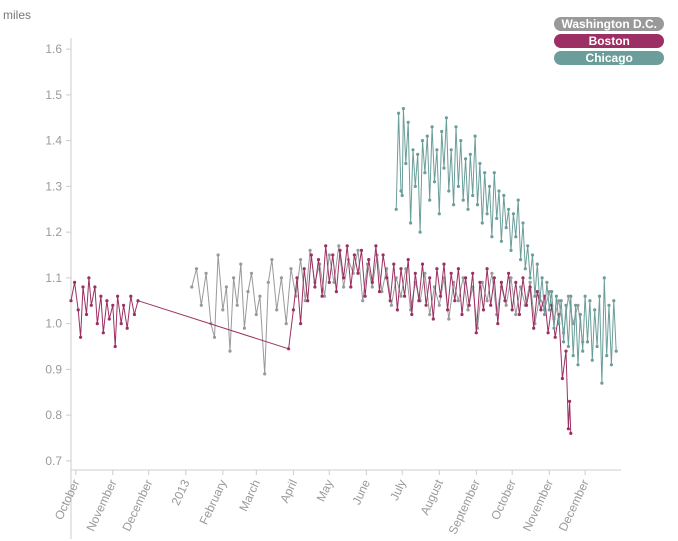 The image size is (678, 541). Describe the element at coordinates (609, 24) in the screenshot. I see `legend-item-washington: Washington D.C.` at that location.